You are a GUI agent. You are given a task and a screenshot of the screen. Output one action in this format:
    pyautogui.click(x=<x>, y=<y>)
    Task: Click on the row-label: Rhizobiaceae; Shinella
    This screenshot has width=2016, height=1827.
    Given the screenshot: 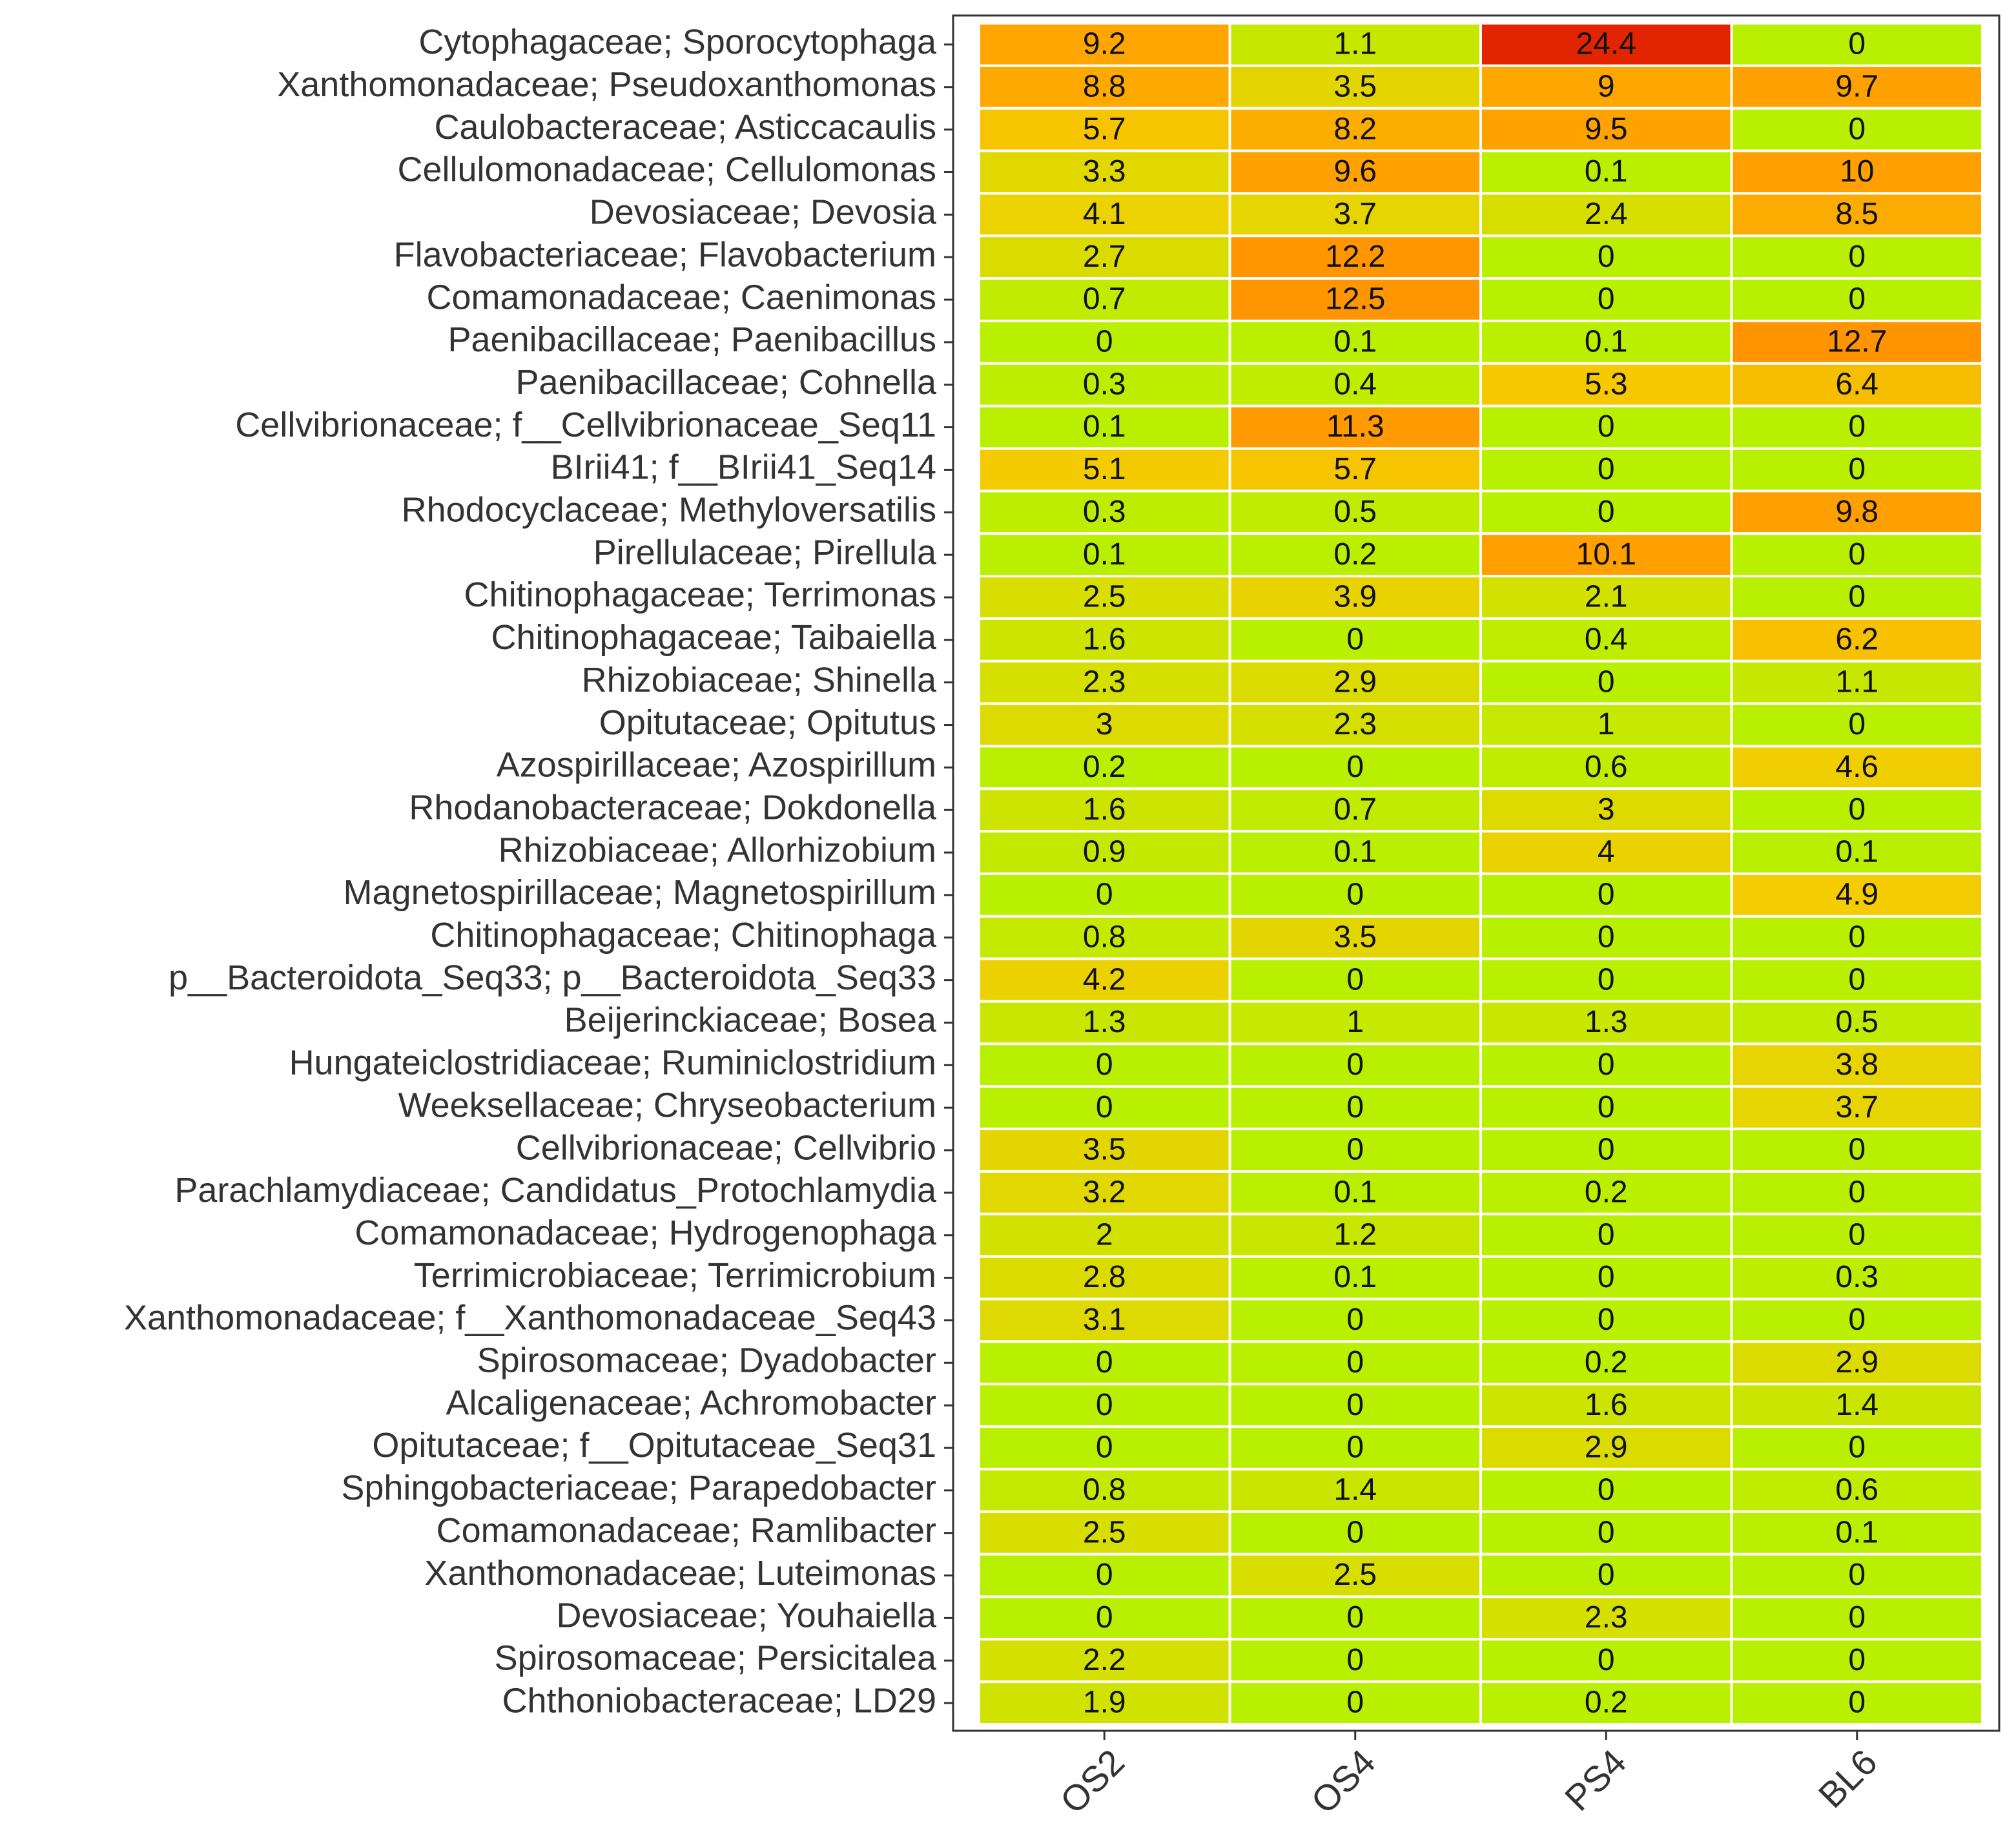 What is the action you would take?
    pyautogui.click(x=759, y=680)
    